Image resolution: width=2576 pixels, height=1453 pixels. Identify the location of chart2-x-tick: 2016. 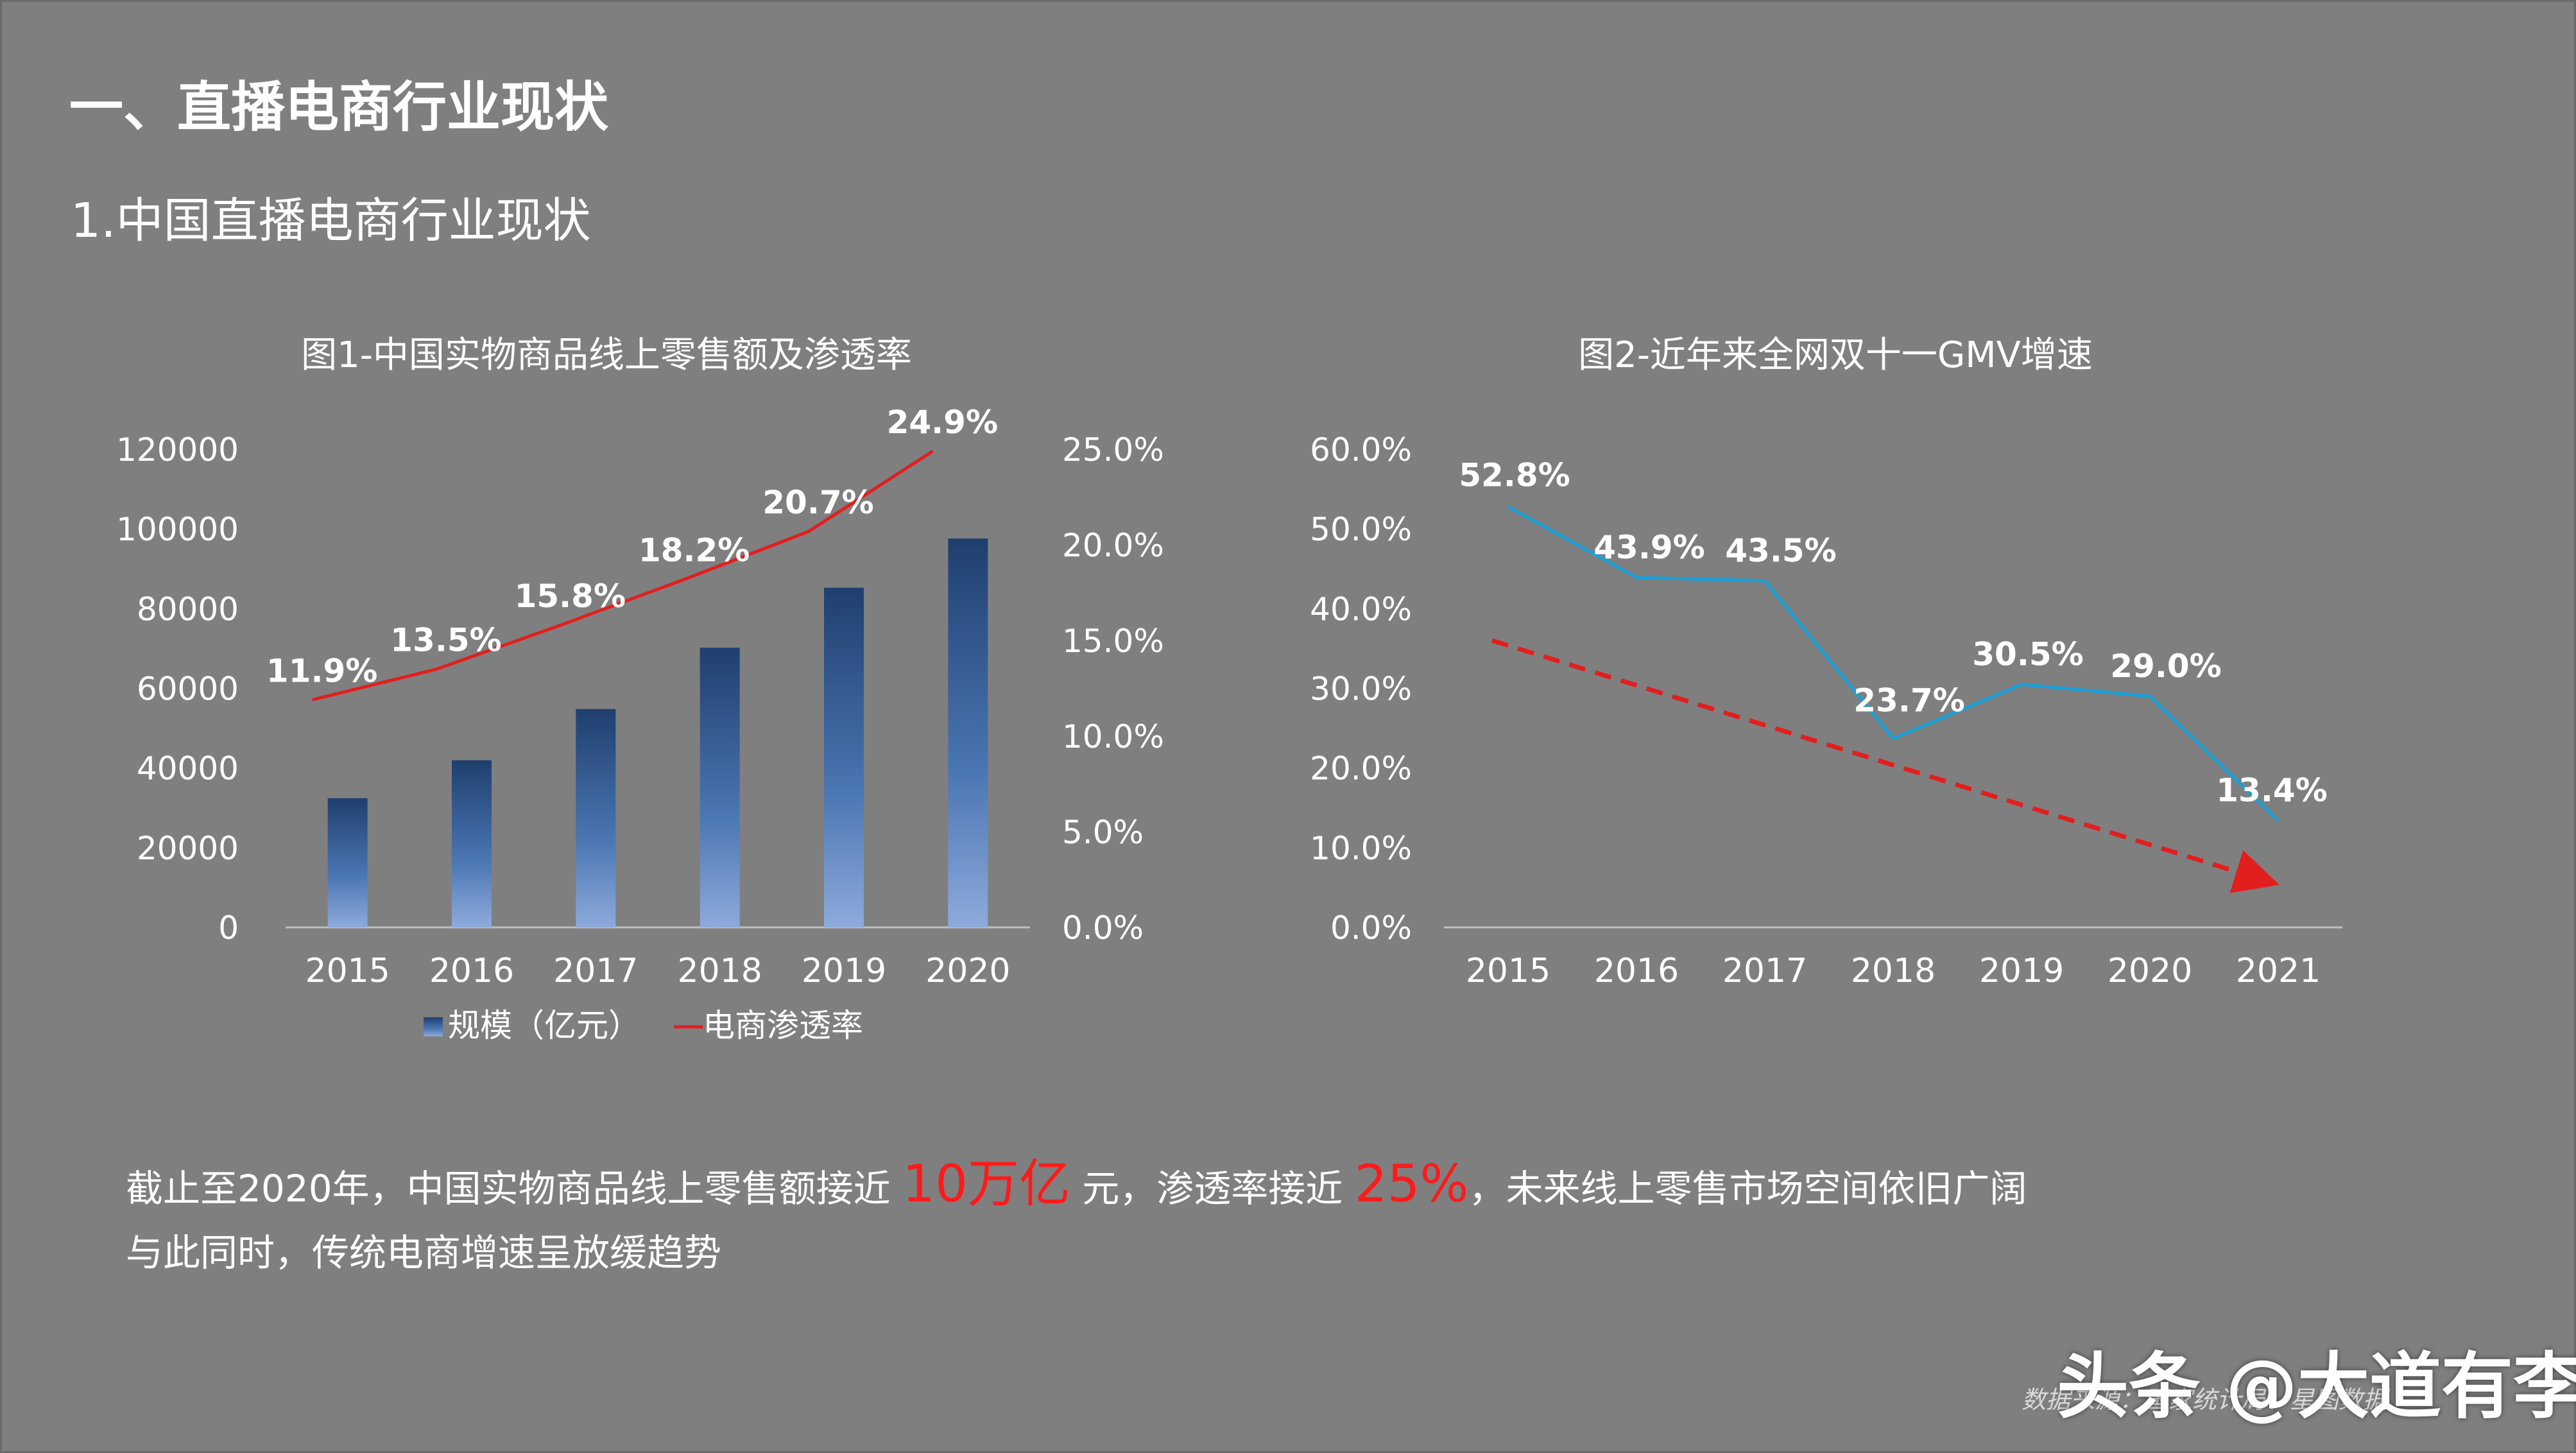
(1636, 971).